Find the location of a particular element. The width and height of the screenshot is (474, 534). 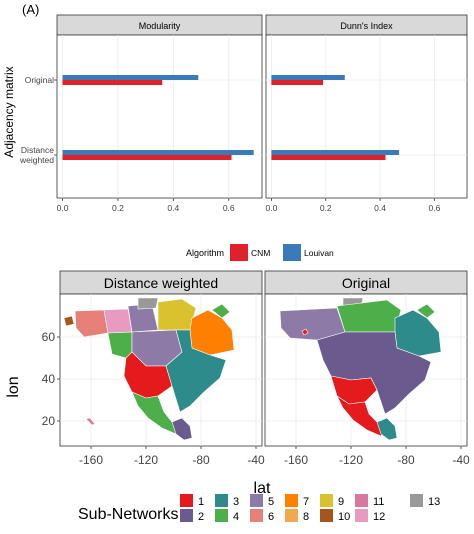

map-legend-label: 4 is located at coordinates (236, 517).